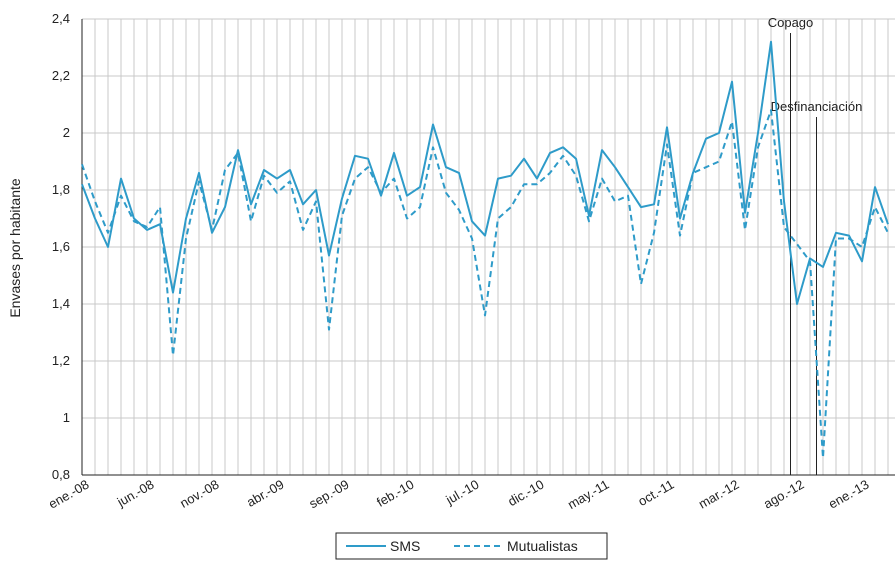  What do you see at coordinates (461, 492) in the screenshot?
I see `x-tick-label: jul.-10` at bounding box center [461, 492].